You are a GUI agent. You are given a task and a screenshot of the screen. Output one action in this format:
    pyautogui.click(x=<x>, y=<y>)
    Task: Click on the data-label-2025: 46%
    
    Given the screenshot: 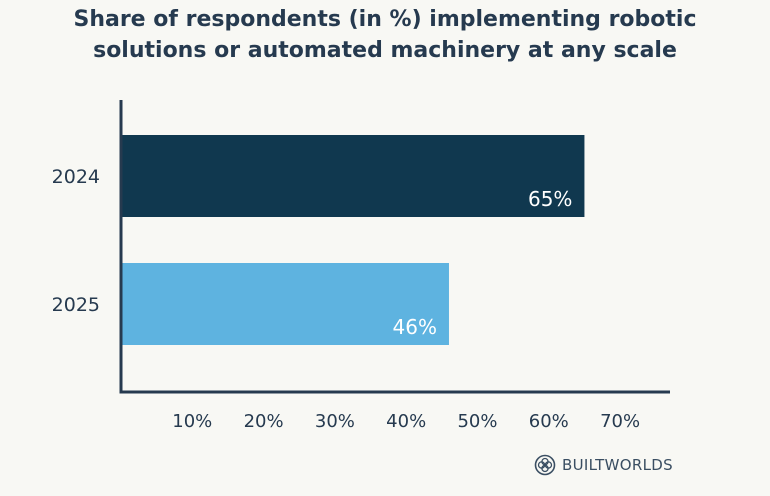 What is the action you would take?
    pyautogui.click(x=415, y=327)
    